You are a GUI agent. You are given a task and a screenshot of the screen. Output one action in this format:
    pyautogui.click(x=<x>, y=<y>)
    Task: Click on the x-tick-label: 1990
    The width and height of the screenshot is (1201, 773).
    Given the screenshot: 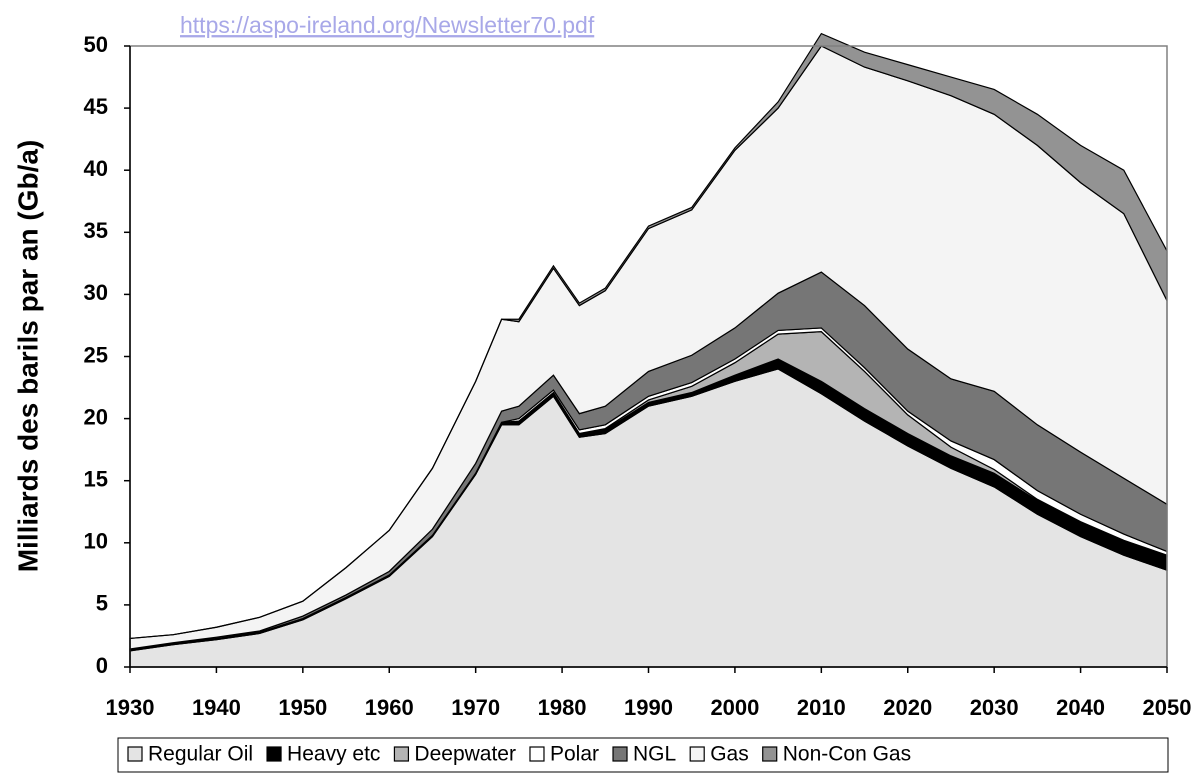 What is the action you would take?
    pyautogui.click(x=648, y=707)
    